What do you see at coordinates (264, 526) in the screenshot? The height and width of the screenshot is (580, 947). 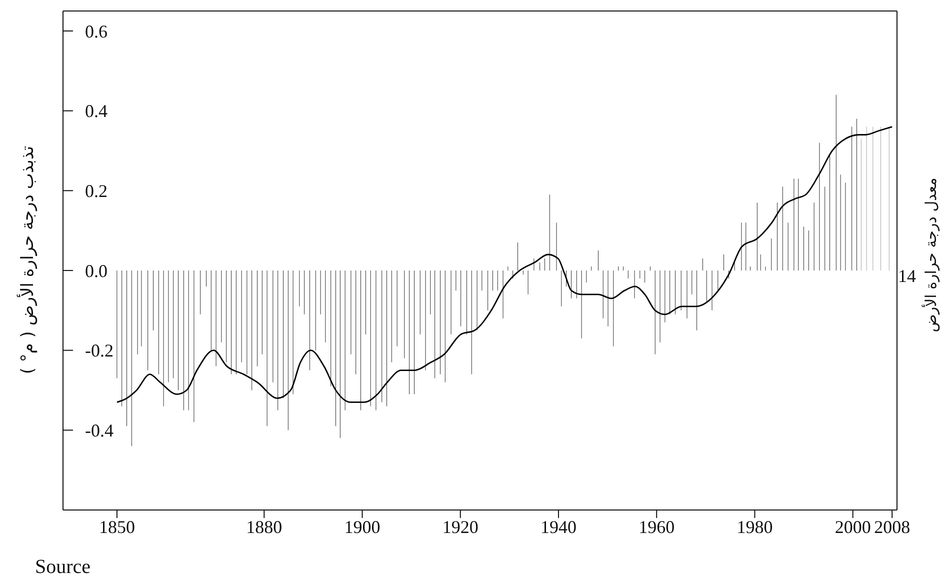 I see `x-tick-label: 1880` at bounding box center [264, 526].